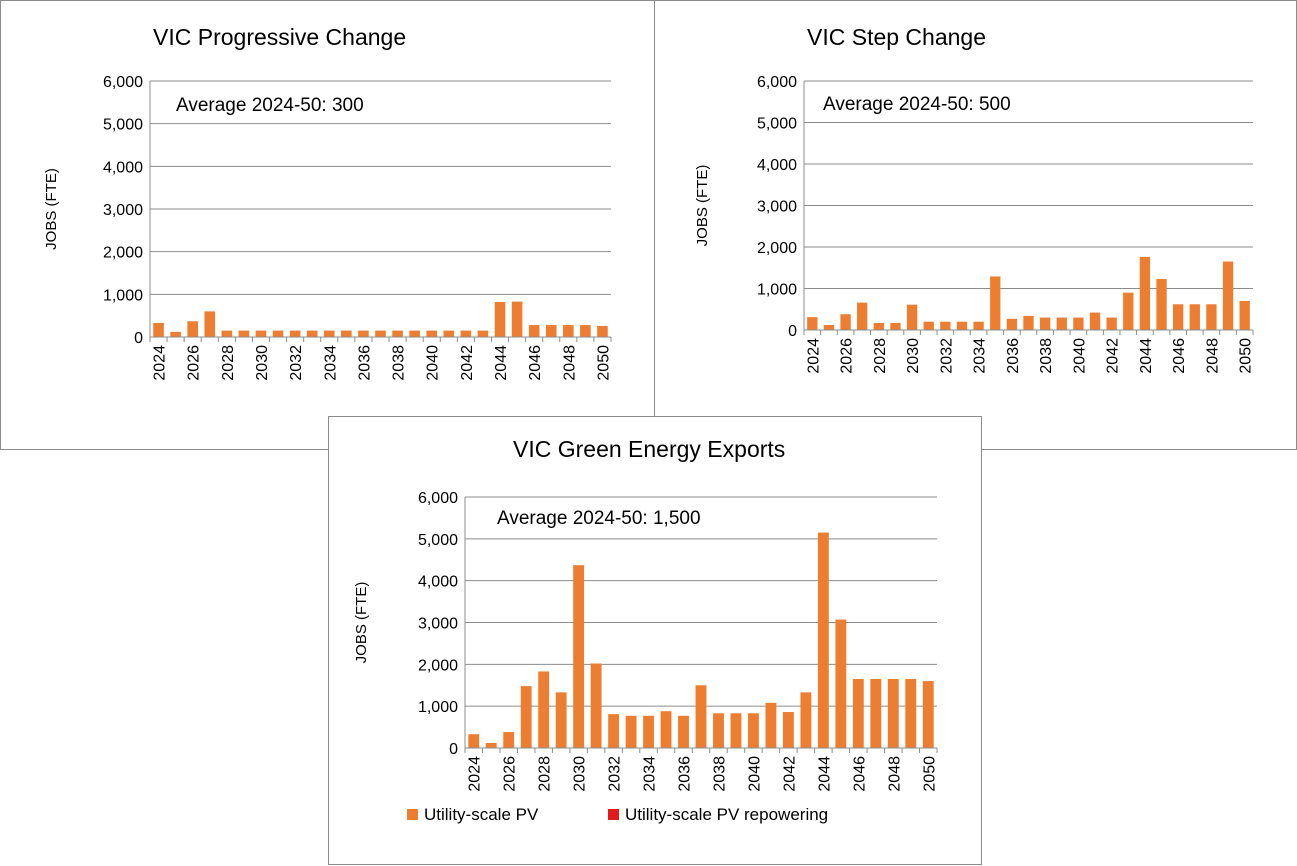  Describe the element at coordinates (726, 814) in the screenshot. I see `legend-label: Utility-scale PV repowering` at that location.